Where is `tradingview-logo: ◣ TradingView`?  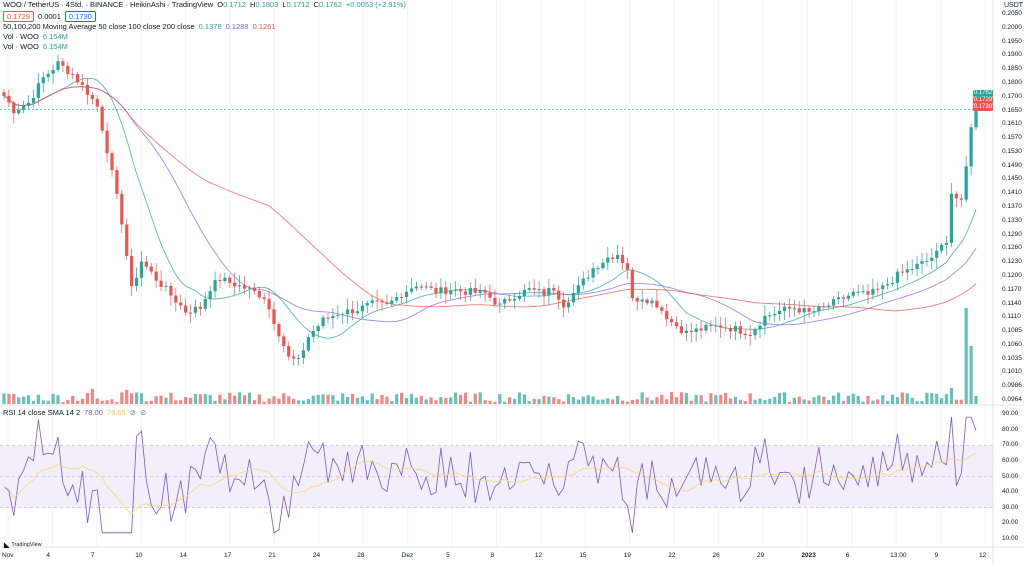 tradingview-logo: ◣ TradingView is located at coordinates (23, 545).